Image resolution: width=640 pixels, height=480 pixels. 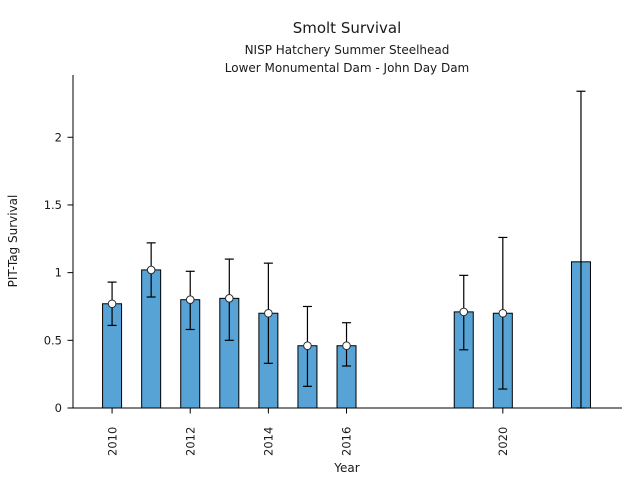 I want to click on y-tick-label-0.5: 0.5, so click(x=53, y=340).